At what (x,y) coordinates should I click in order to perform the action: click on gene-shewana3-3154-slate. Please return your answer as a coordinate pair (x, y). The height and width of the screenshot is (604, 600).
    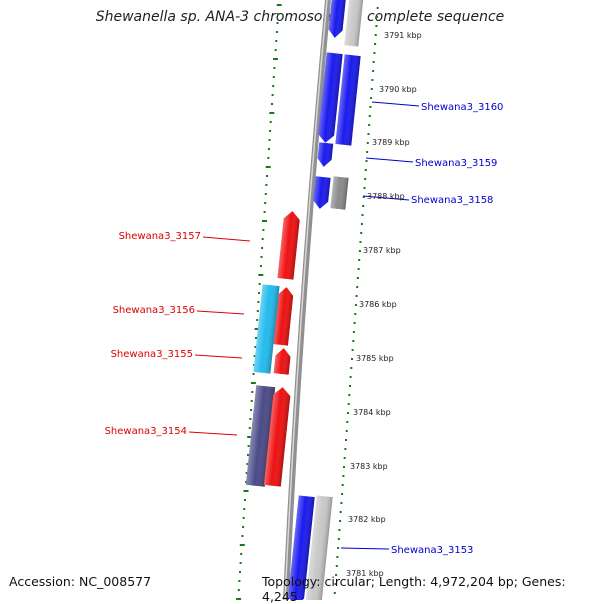
    Looking at the image, I should click on (260, 436).